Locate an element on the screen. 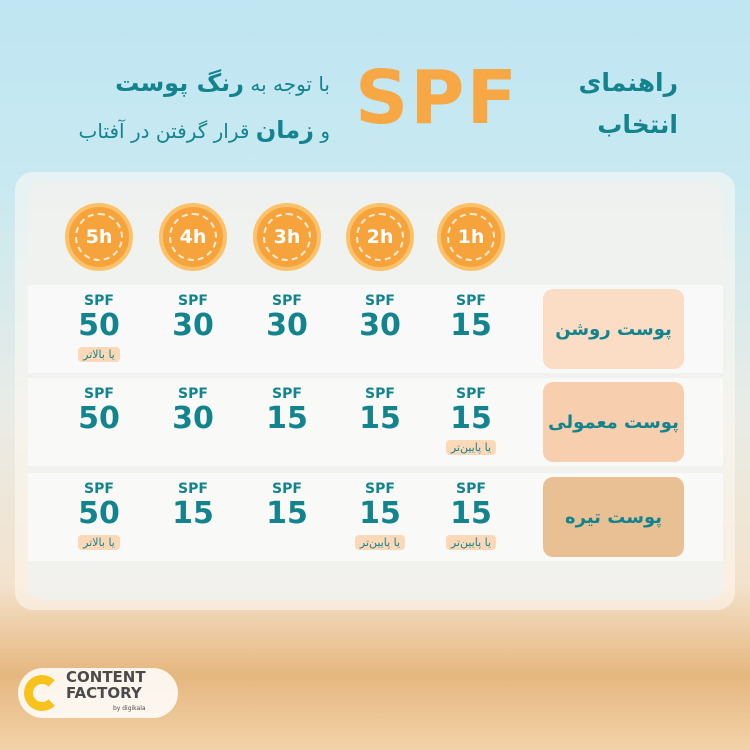 The width and height of the screenshot is (750, 750). content-factory-logo: CONTENT FACTORY by digikala is located at coordinates (98, 693).